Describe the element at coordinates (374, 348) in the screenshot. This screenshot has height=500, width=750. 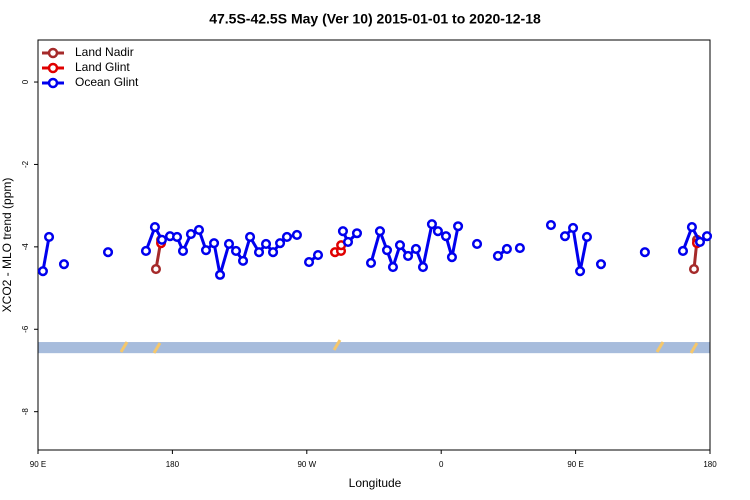
I see `reference-band` at that location.